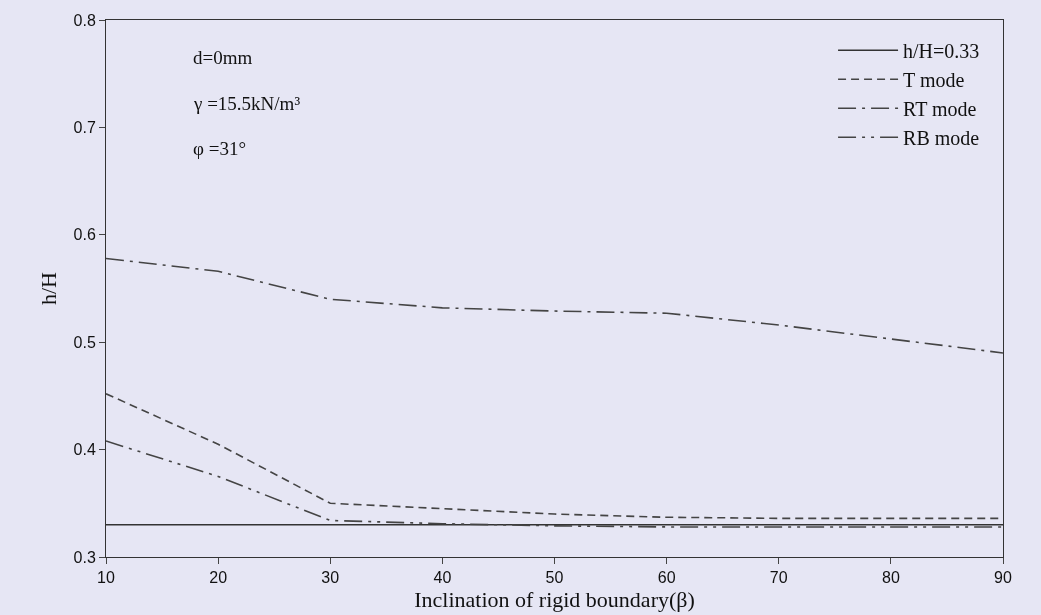 The width and height of the screenshot is (1041, 615). What do you see at coordinates (84, 235) in the screenshot?
I see `y-tick-label: 0.6` at bounding box center [84, 235].